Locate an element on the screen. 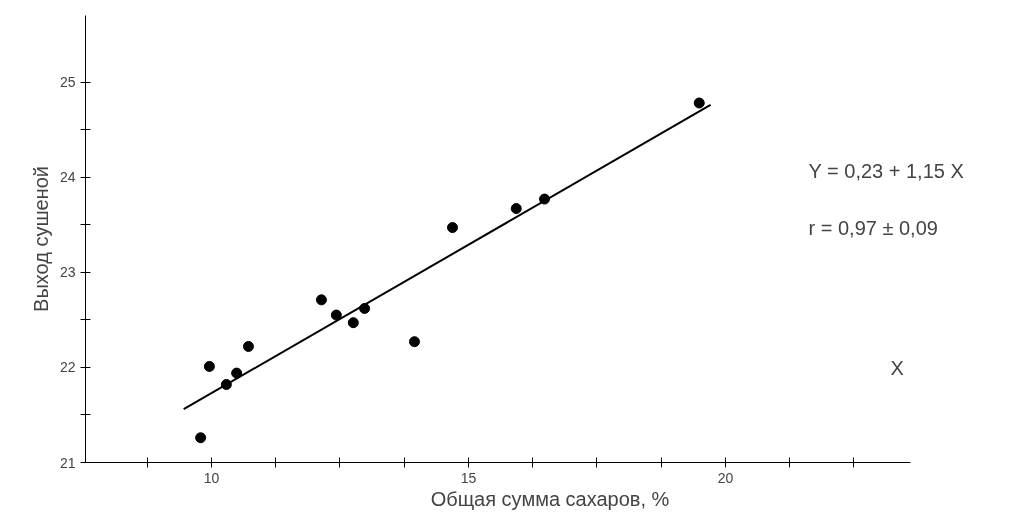  y-tick-label: 23 is located at coordinates (67, 272).